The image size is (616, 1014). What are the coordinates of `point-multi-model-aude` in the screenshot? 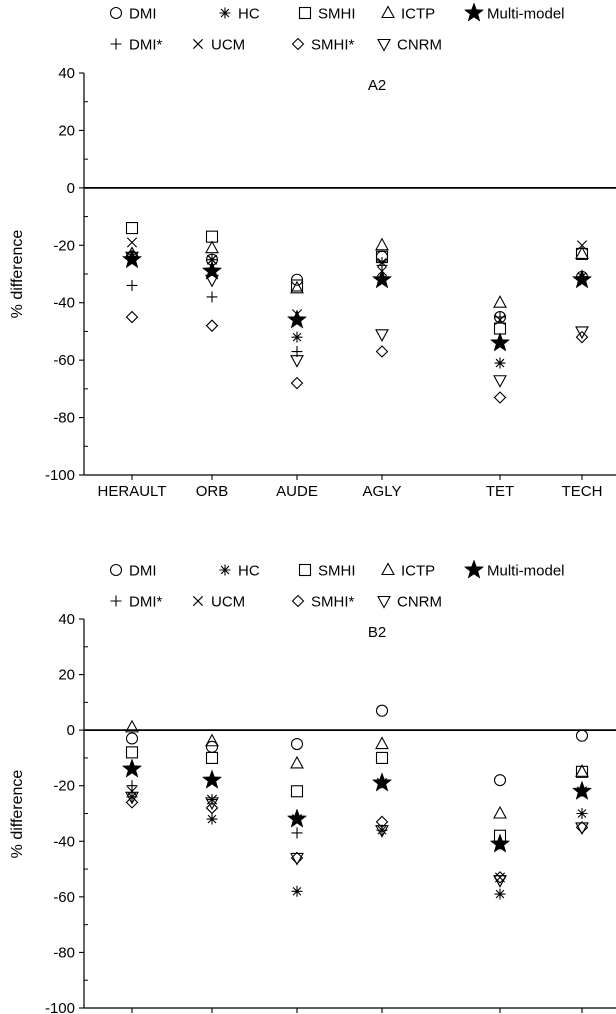 It's located at (297, 319).